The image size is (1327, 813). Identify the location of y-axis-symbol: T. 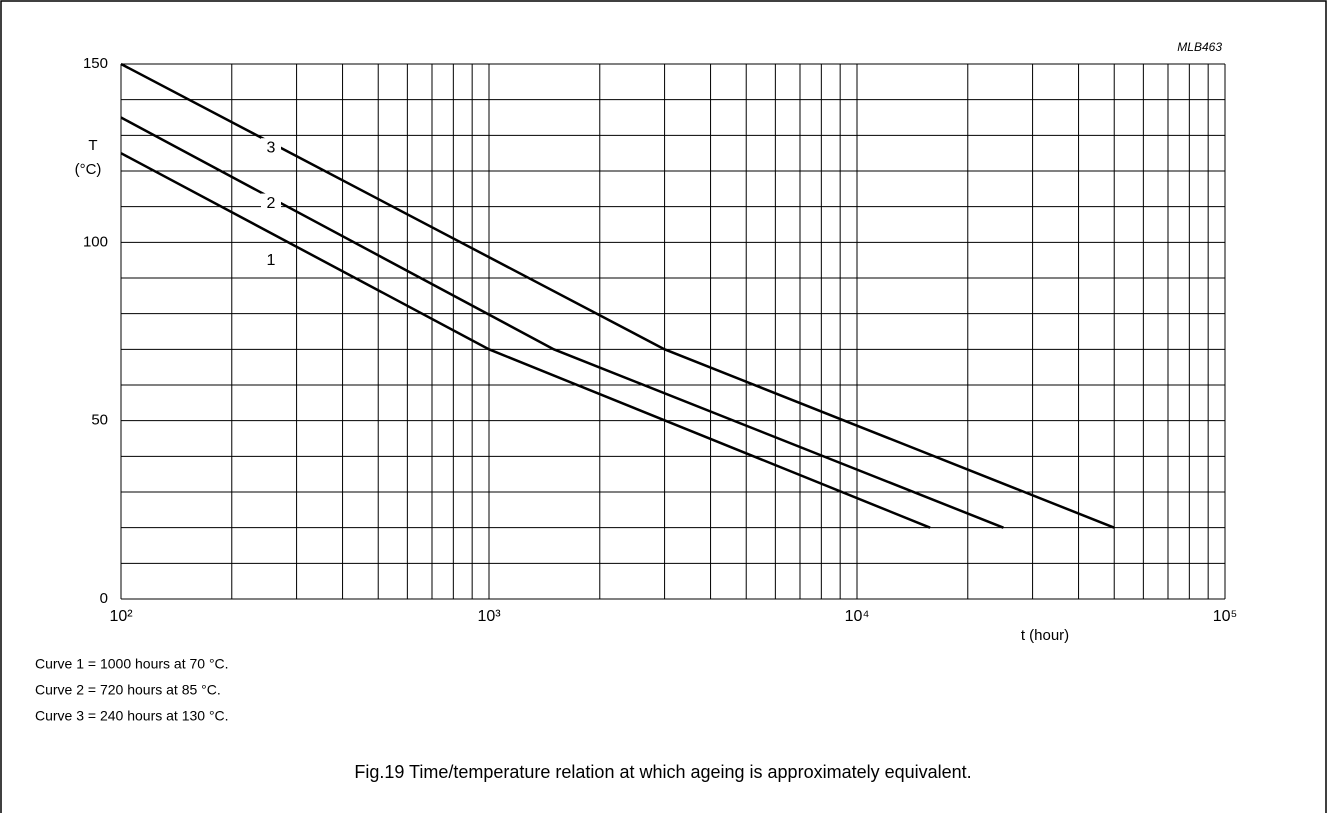
(92, 145).